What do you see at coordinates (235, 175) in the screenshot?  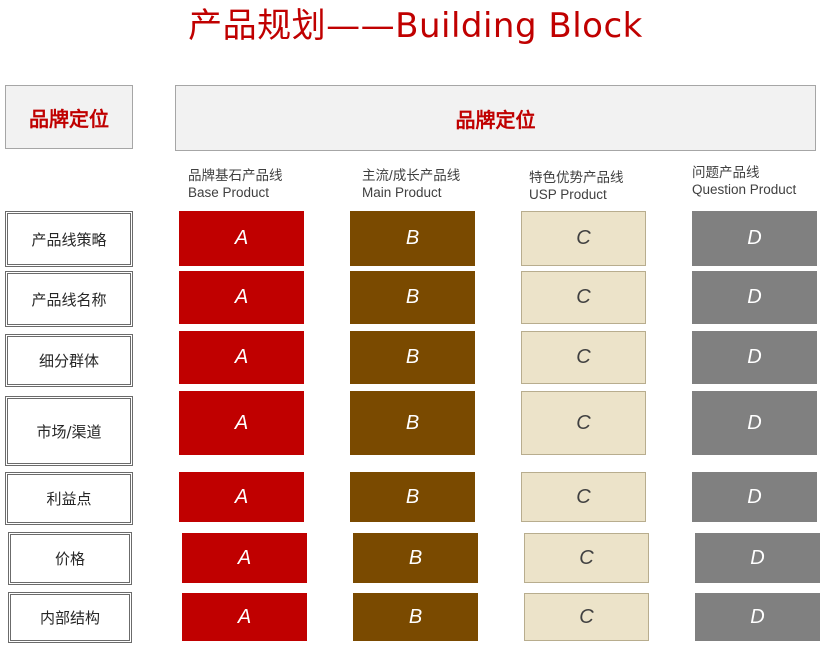 I see `column-header-cn: 品牌基石产品线` at bounding box center [235, 175].